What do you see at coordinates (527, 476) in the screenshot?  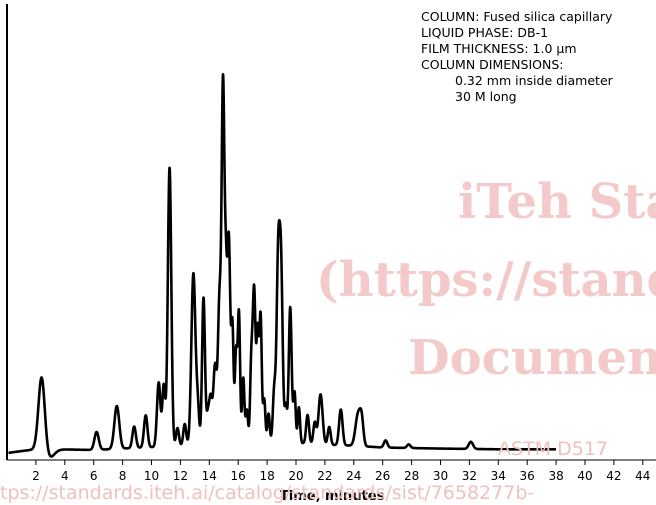 I see `x-tick-label: 36` at bounding box center [527, 476].